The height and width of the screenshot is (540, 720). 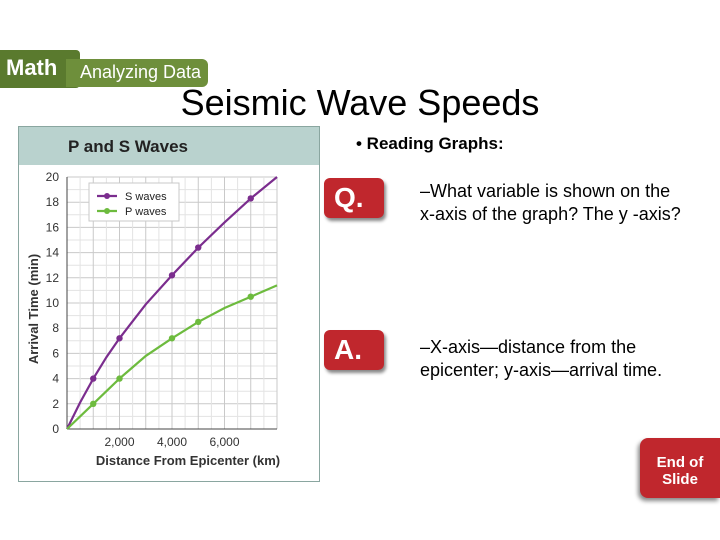 I want to click on y-tick-label: 14, so click(x=53, y=253).